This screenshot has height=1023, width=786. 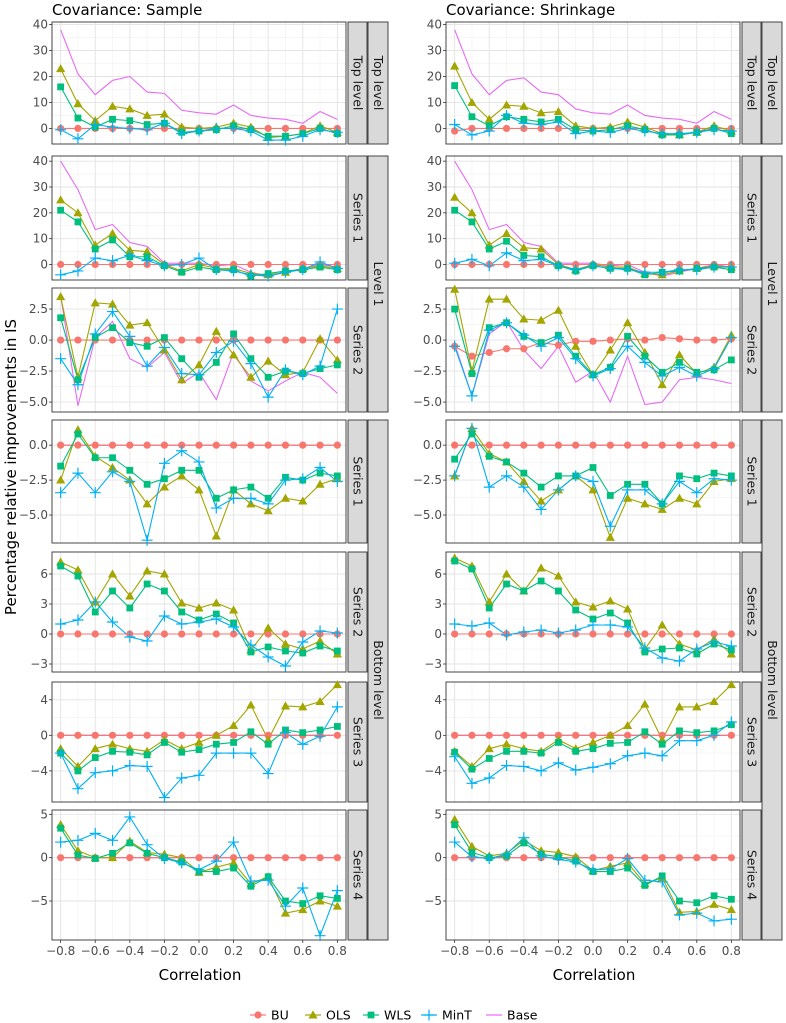 I want to click on row-strip-label: Series 1, so click(x=752, y=481).